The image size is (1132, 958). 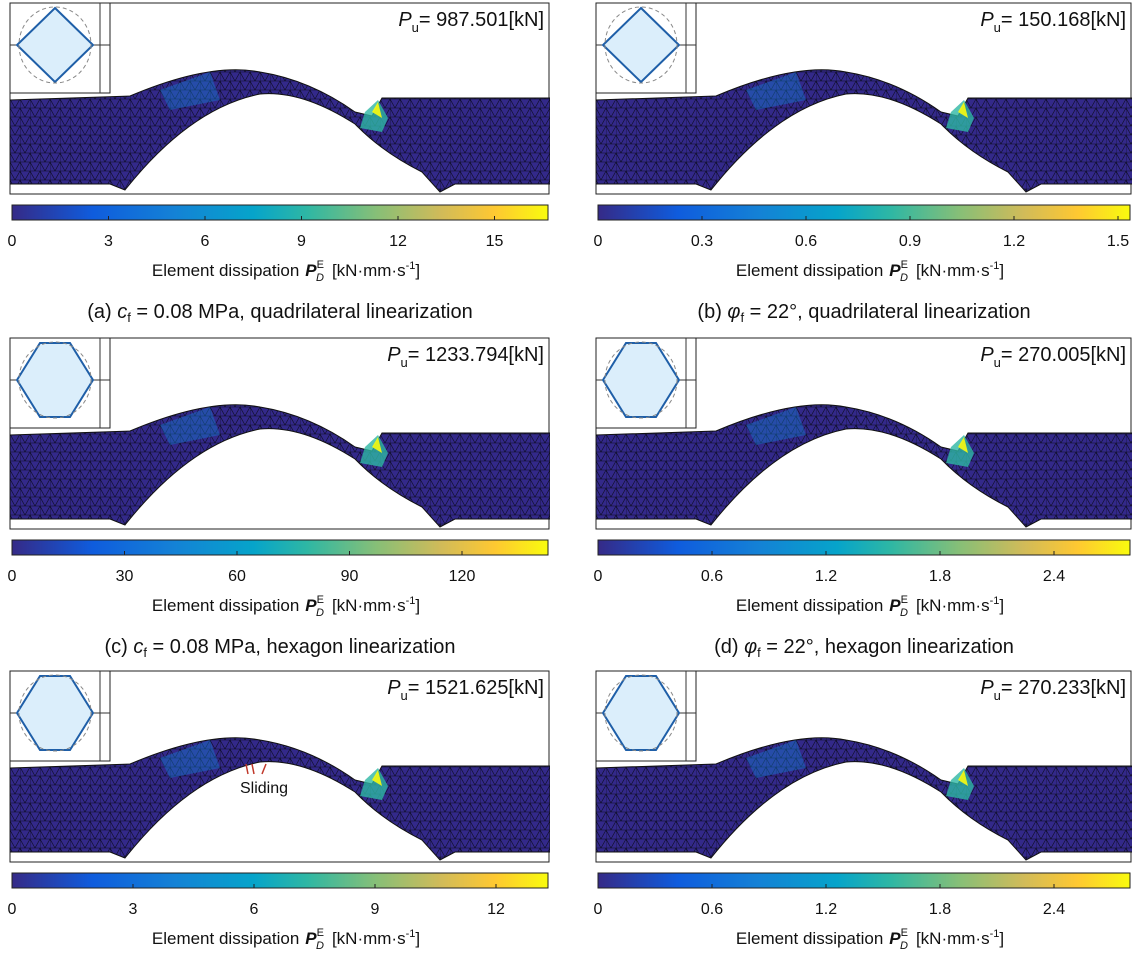 I want to click on caption-var: φ, so click(x=750, y=647).